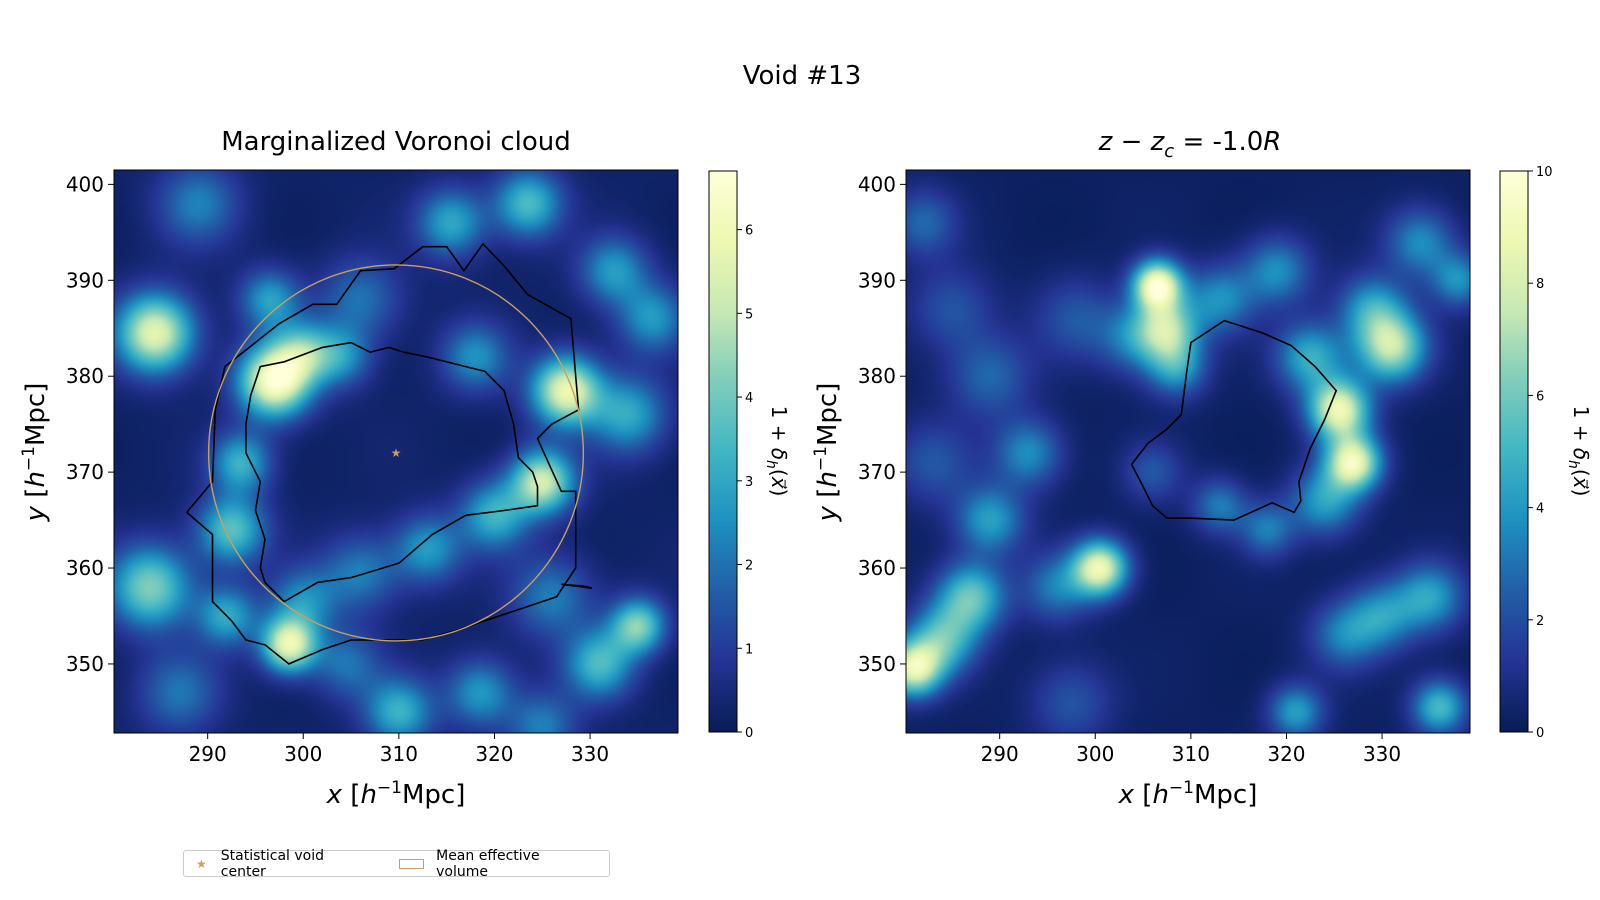  What do you see at coordinates (749, 482) in the screenshot?
I see `colorbar-tick-label: 3` at bounding box center [749, 482].